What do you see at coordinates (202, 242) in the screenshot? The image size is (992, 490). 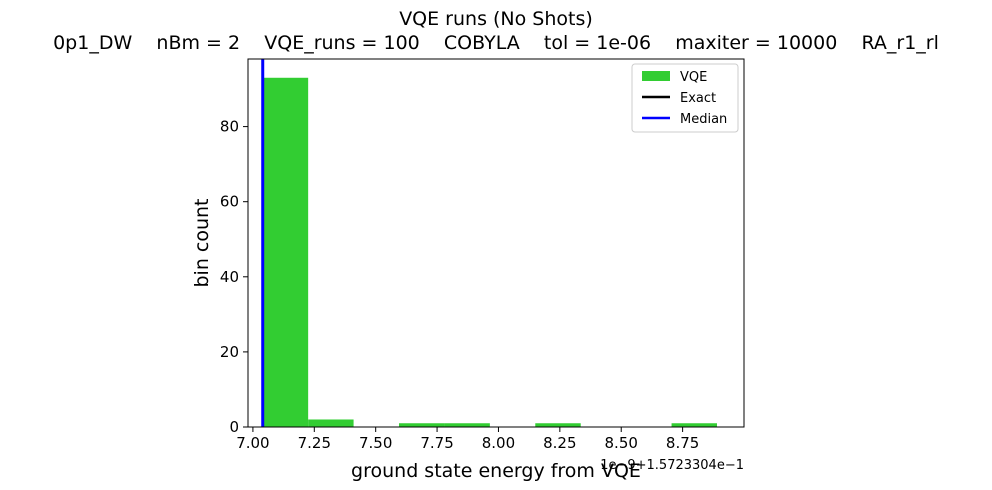 I see `y-axis-label: bin count` at bounding box center [202, 242].